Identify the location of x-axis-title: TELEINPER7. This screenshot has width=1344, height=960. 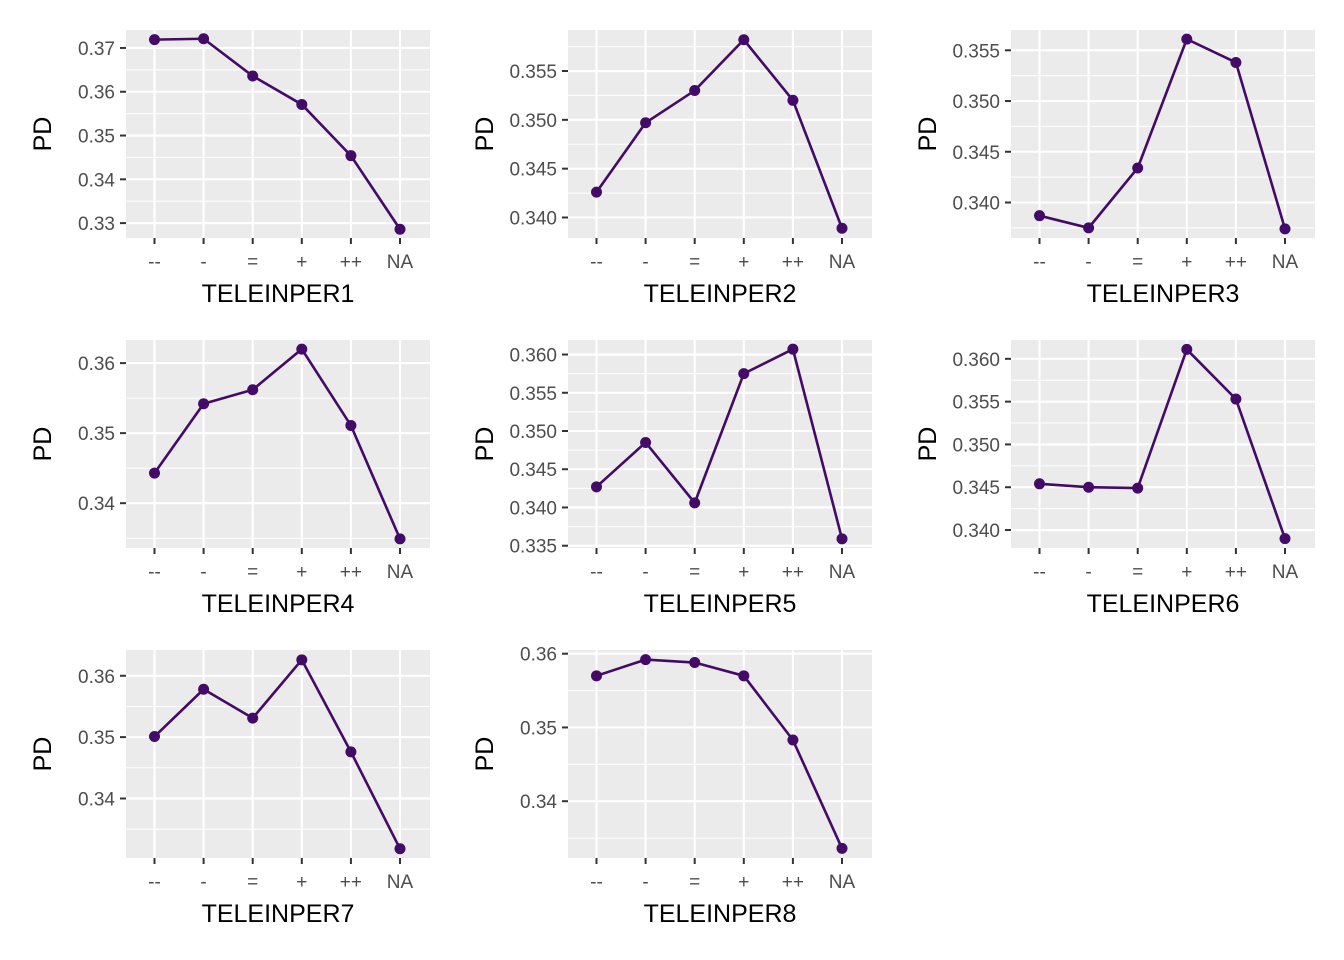
(278, 914).